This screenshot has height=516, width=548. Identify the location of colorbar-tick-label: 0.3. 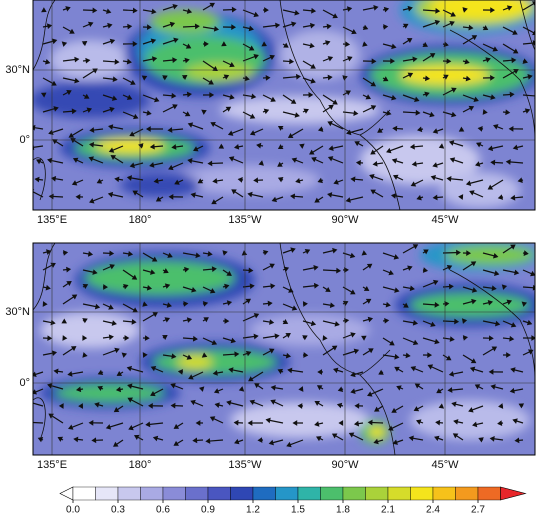
(118, 510).